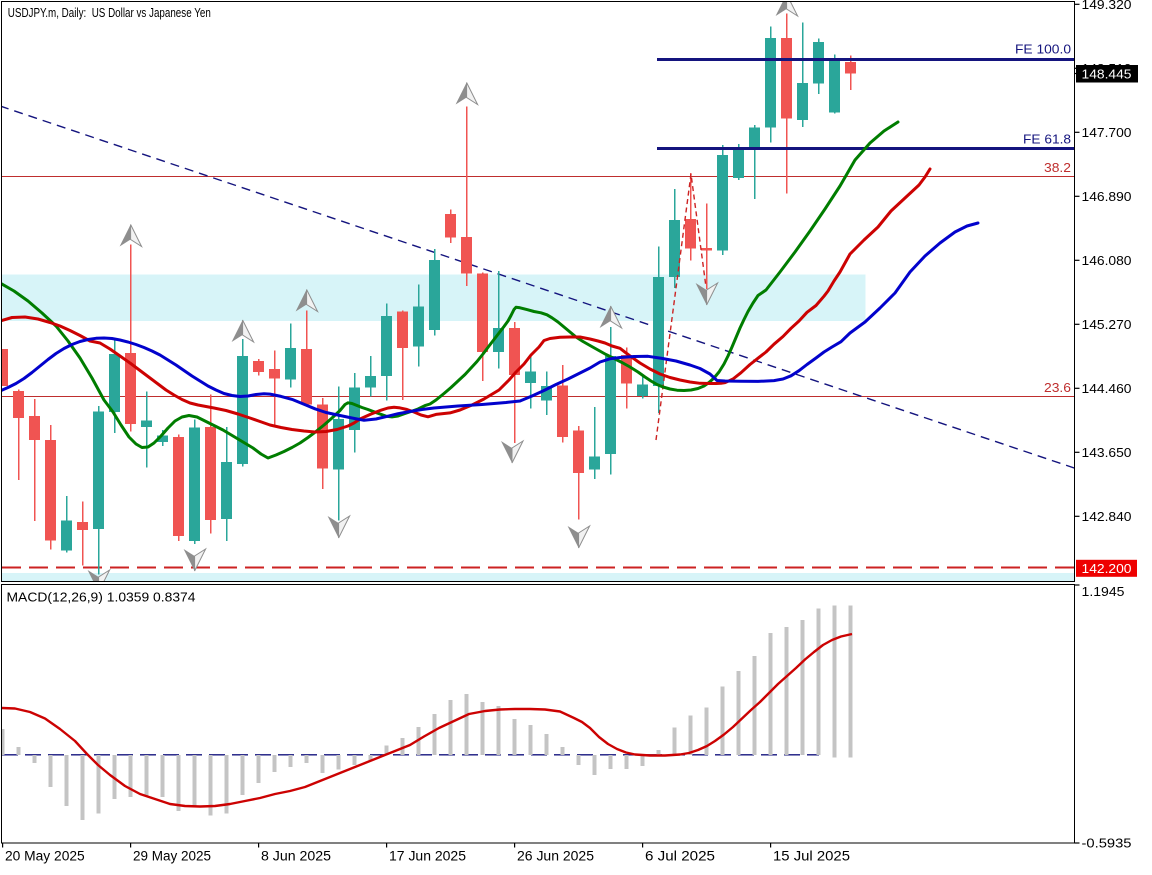  What do you see at coordinates (427, 856) in the screenshot?
I see `svg-text: 17 Jun 2025` at bounding box center [427, 856].